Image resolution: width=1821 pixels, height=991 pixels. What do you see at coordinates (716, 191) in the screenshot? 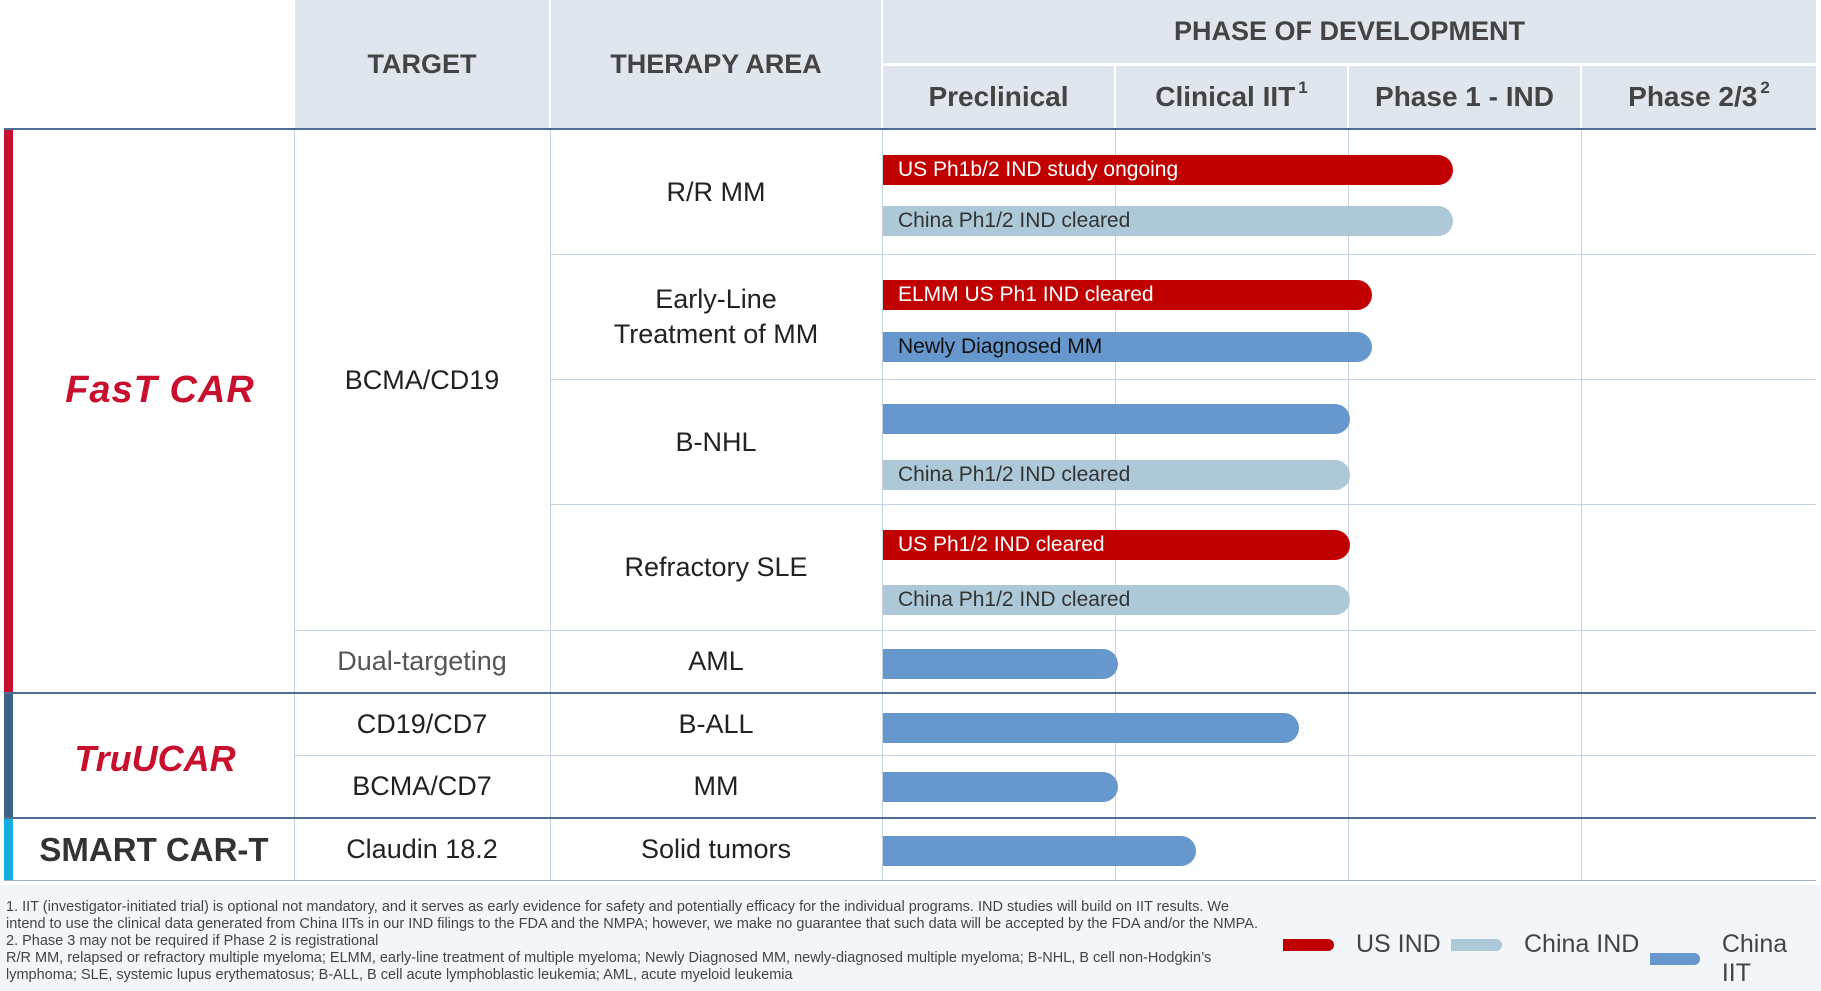
I see `therapy-area-rr-mm: R/R MM` at bounding box center [716, 191].